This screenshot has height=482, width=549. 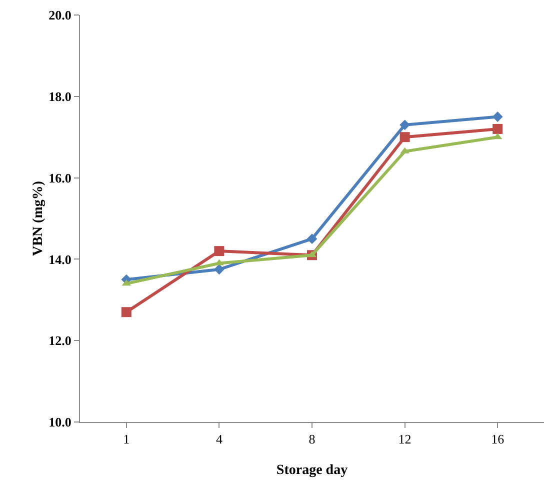 I want to click on x-tick-label: 12, so click(x=405, y=439).